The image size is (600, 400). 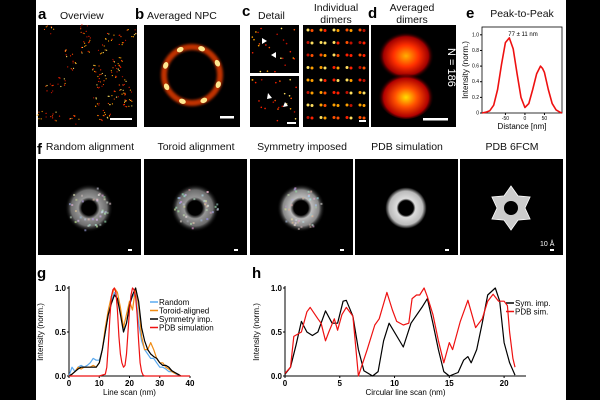 What do you see at coordinates (227, 117) in the screenshot?
I see `scale-bar` at bounding box center [227, 117].